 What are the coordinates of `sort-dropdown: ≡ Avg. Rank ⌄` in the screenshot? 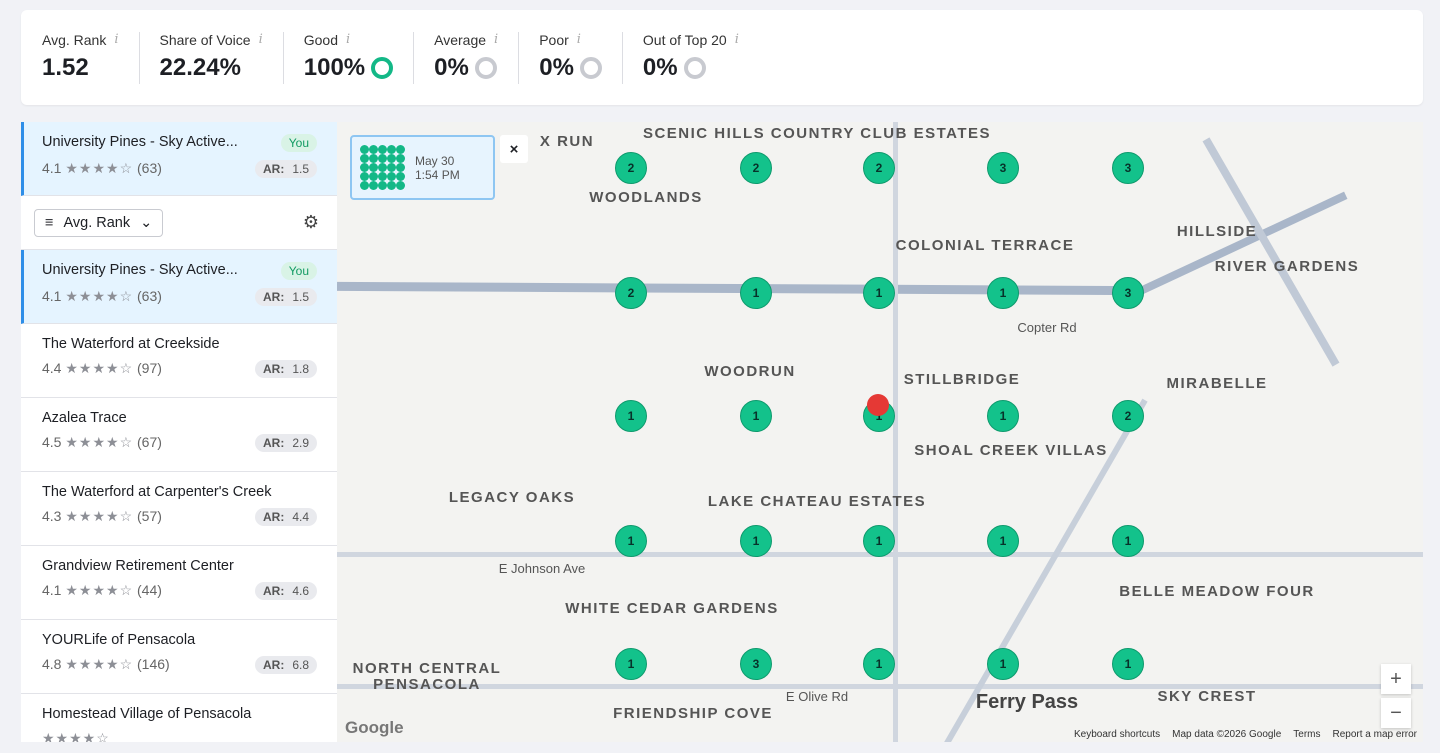 It's located at (99, 222).